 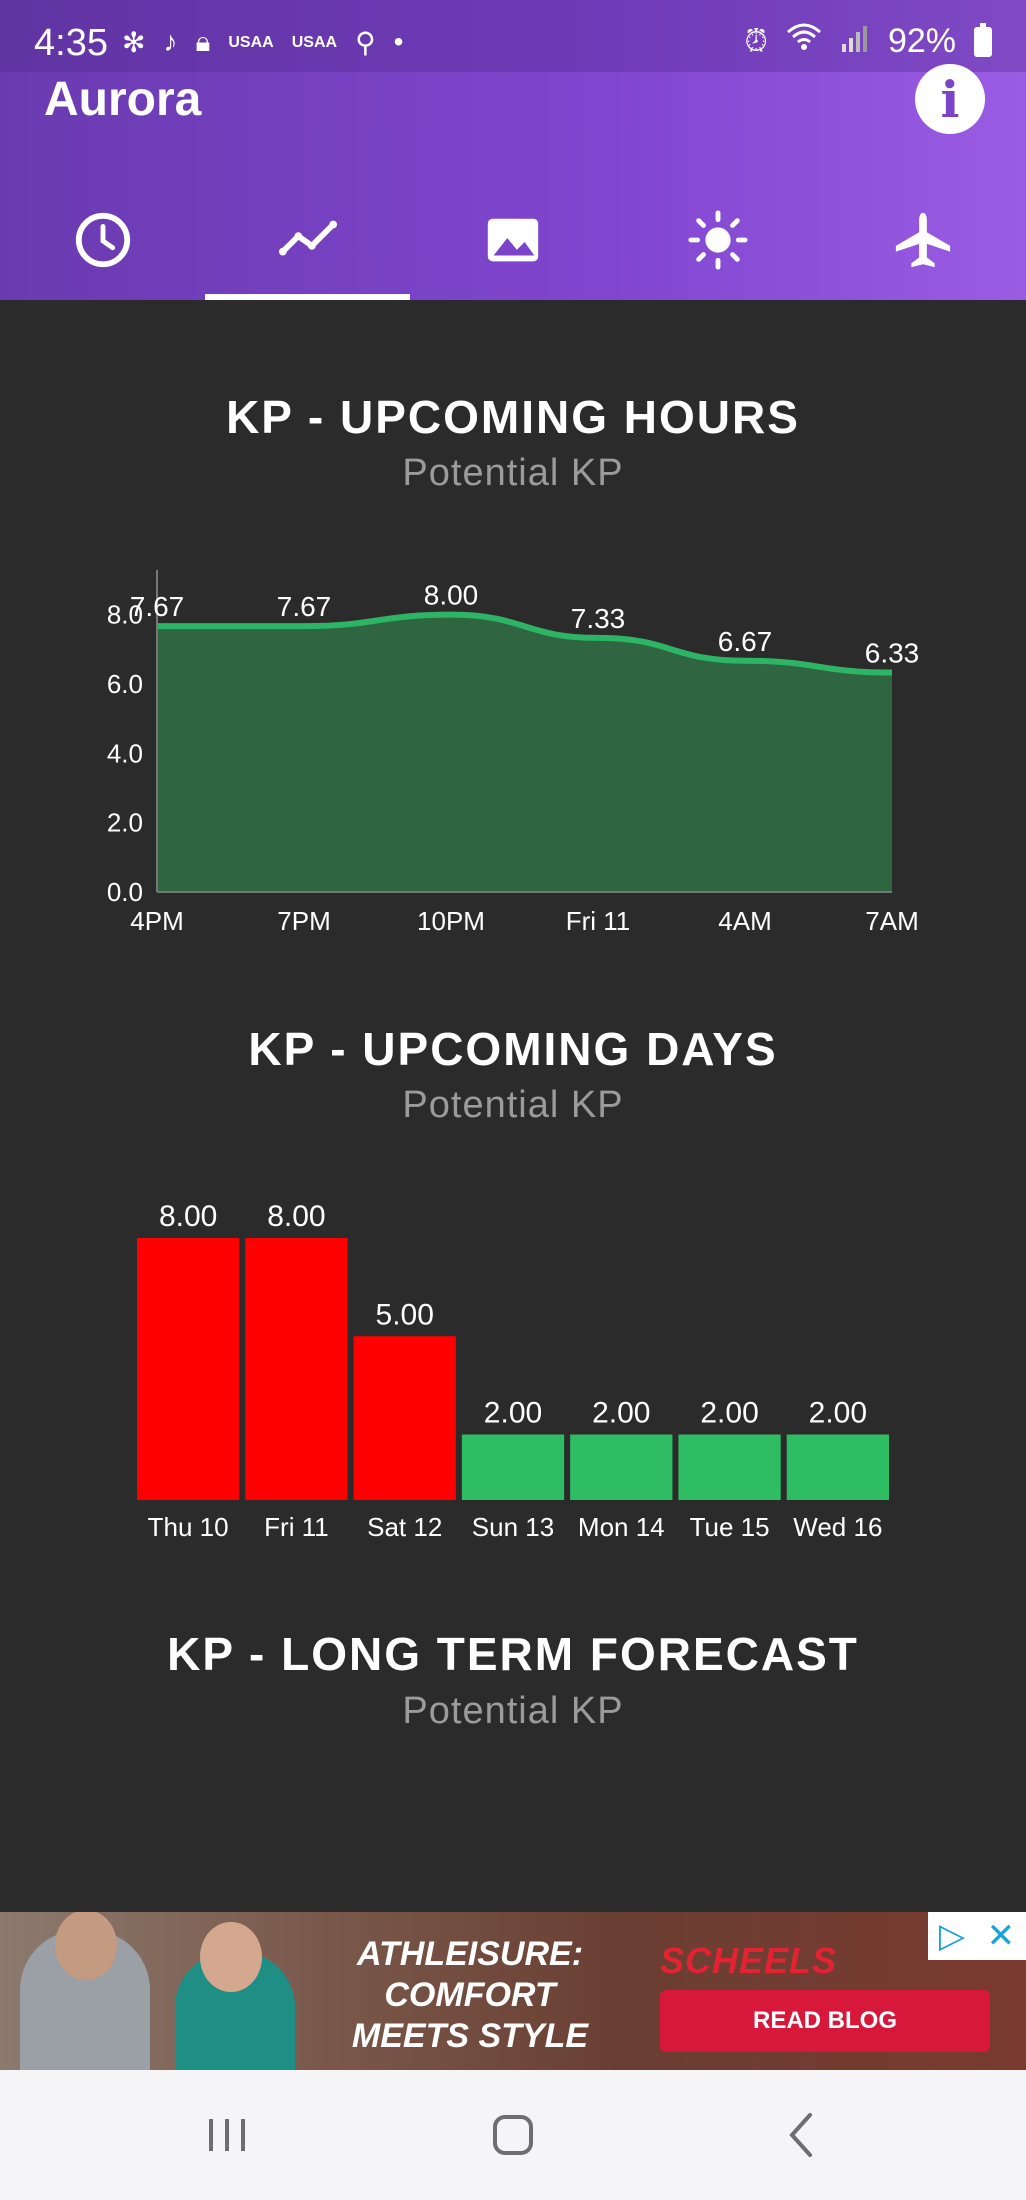 What do you see at coordinates (513, 36) in the screenshot?
I see `status-bar: 4:35 ✻ ♪ 🔒︎ USAA USAA ⚲ • ⏰︎ 92%` at bounding box center [513, 36].